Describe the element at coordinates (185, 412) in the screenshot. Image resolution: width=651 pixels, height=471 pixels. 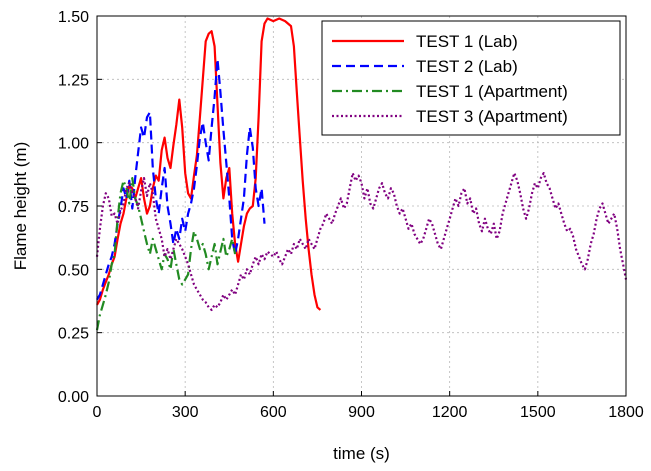
I see `x-tick-label: 300` at that location.